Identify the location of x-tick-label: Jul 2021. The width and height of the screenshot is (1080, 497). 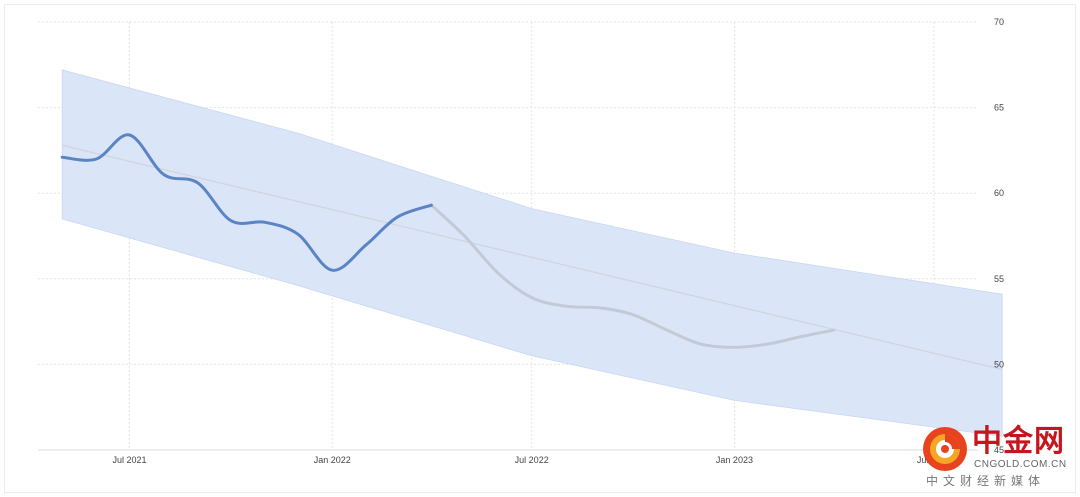
(129, 460).